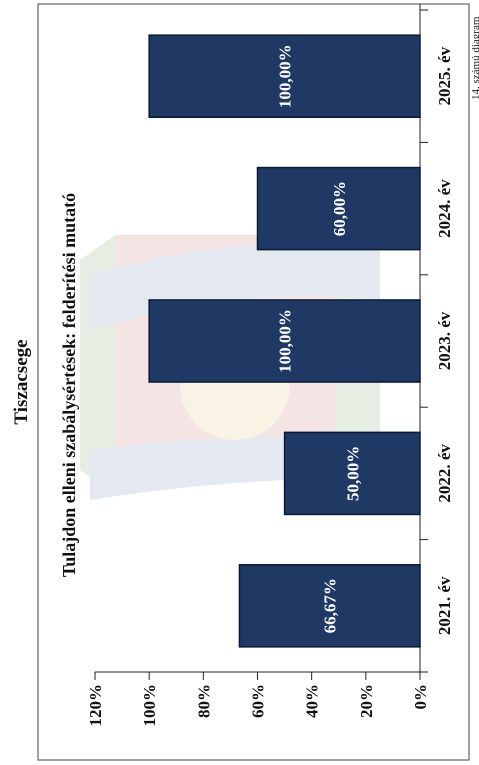  I want to click on value-axis-ticks: 0% 20% 40% 60% 80% 100% 120%, so click(258, 699).